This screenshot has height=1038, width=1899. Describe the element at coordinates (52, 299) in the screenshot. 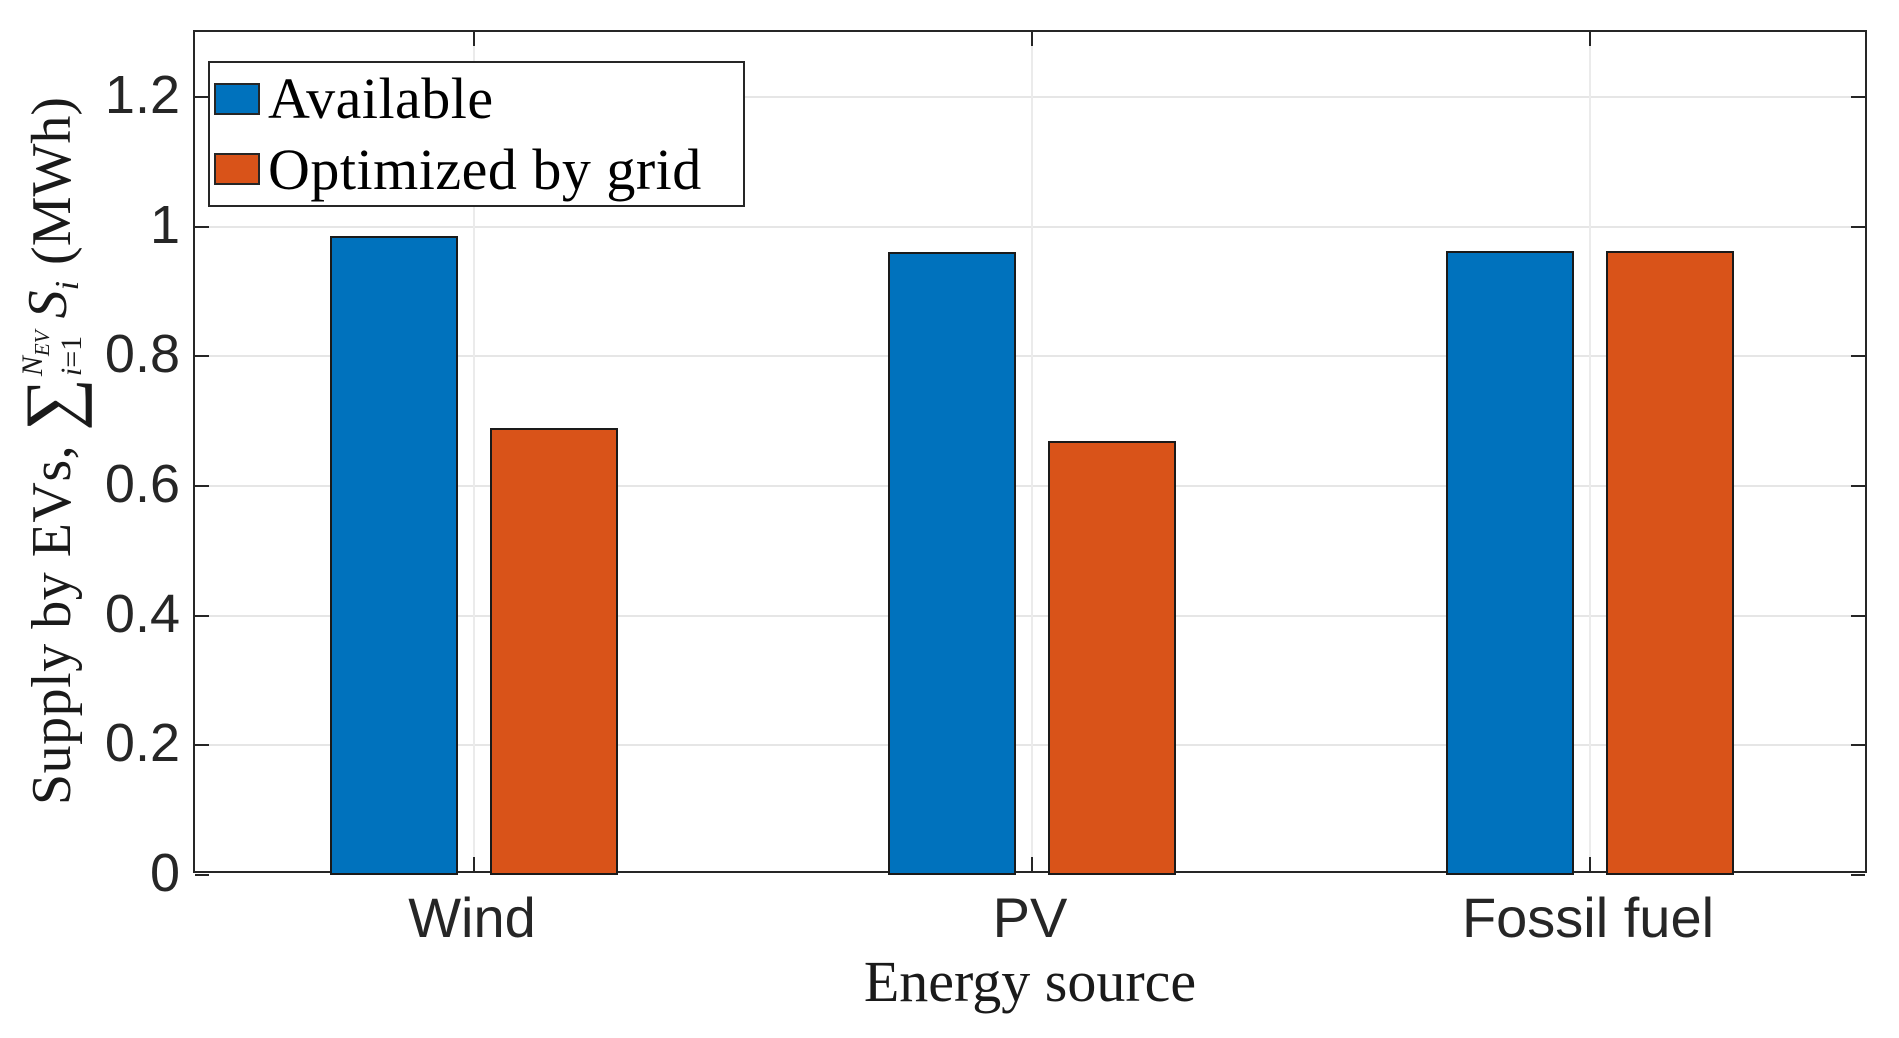

I see `summed-variable: Si` at that location.